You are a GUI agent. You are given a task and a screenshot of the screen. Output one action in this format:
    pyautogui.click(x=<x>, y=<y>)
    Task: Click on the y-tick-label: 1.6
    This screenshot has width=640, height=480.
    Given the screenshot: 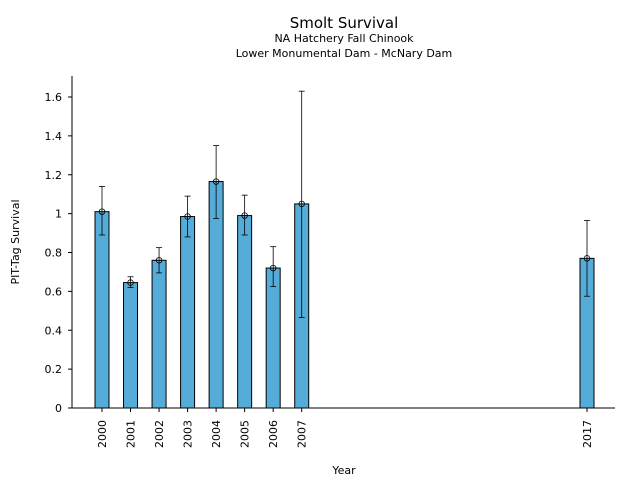 What is the action you would take?
    pyautogui.click(x=54, y=97)
    